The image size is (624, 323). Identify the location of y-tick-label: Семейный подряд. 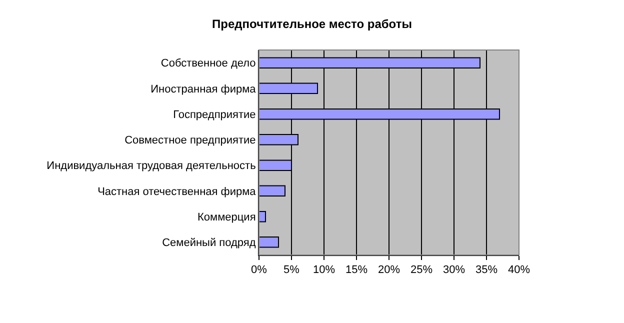
(209, 243).